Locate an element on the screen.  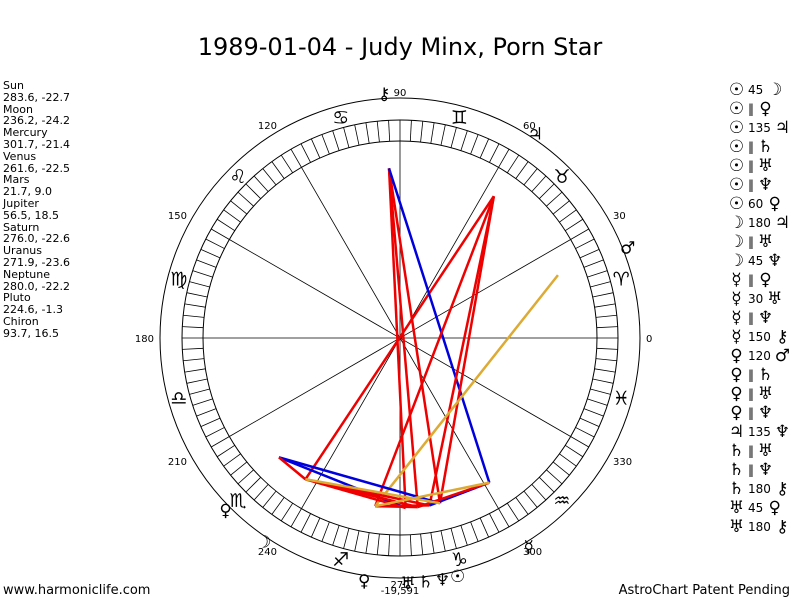
degree-label: 30 is located at coordinates (619, 216).